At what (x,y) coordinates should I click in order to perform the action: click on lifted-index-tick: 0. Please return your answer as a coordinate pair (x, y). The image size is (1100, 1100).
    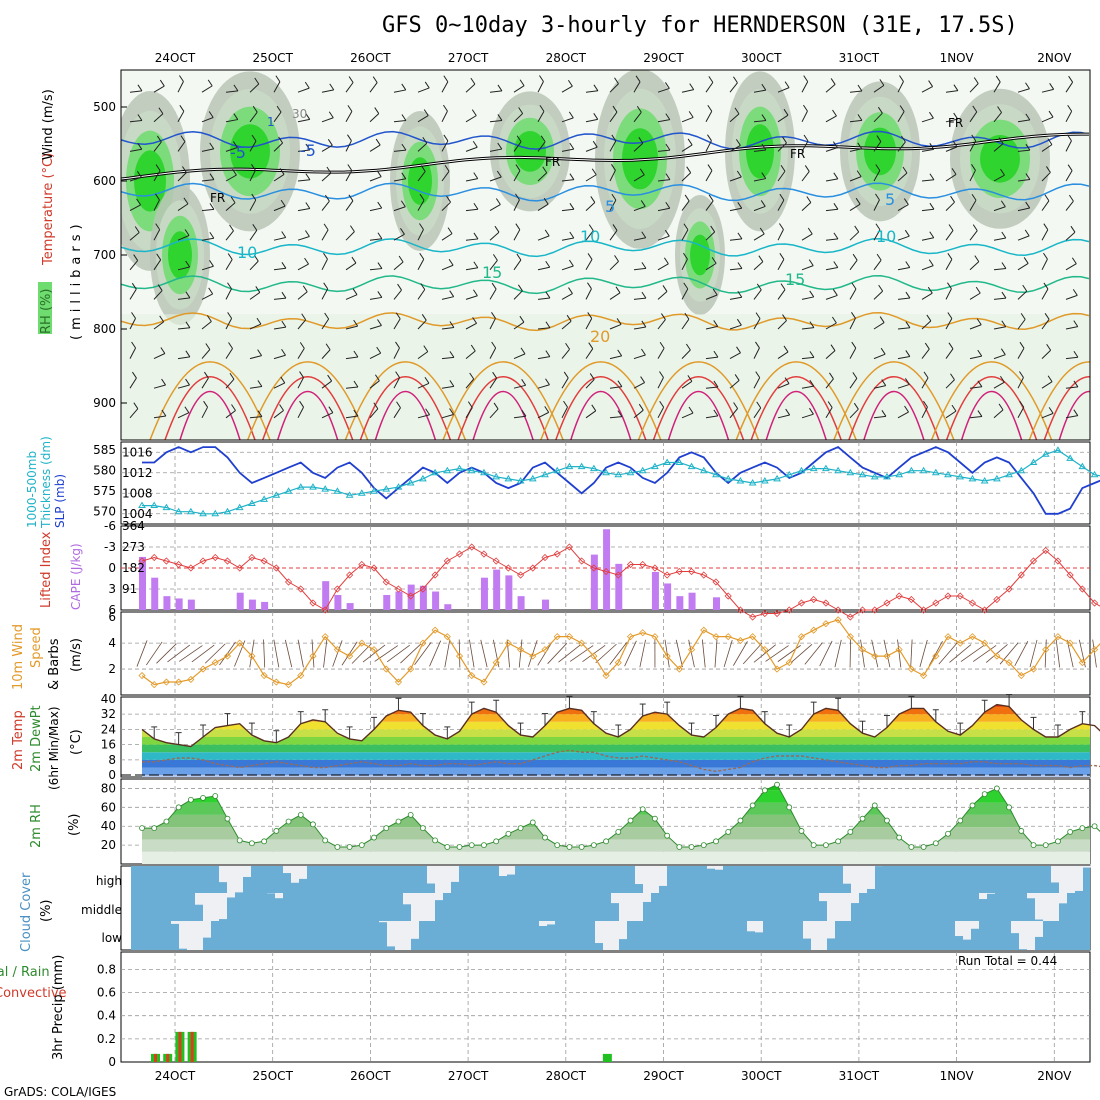
    Looking at the image, I should click on (112, 568).